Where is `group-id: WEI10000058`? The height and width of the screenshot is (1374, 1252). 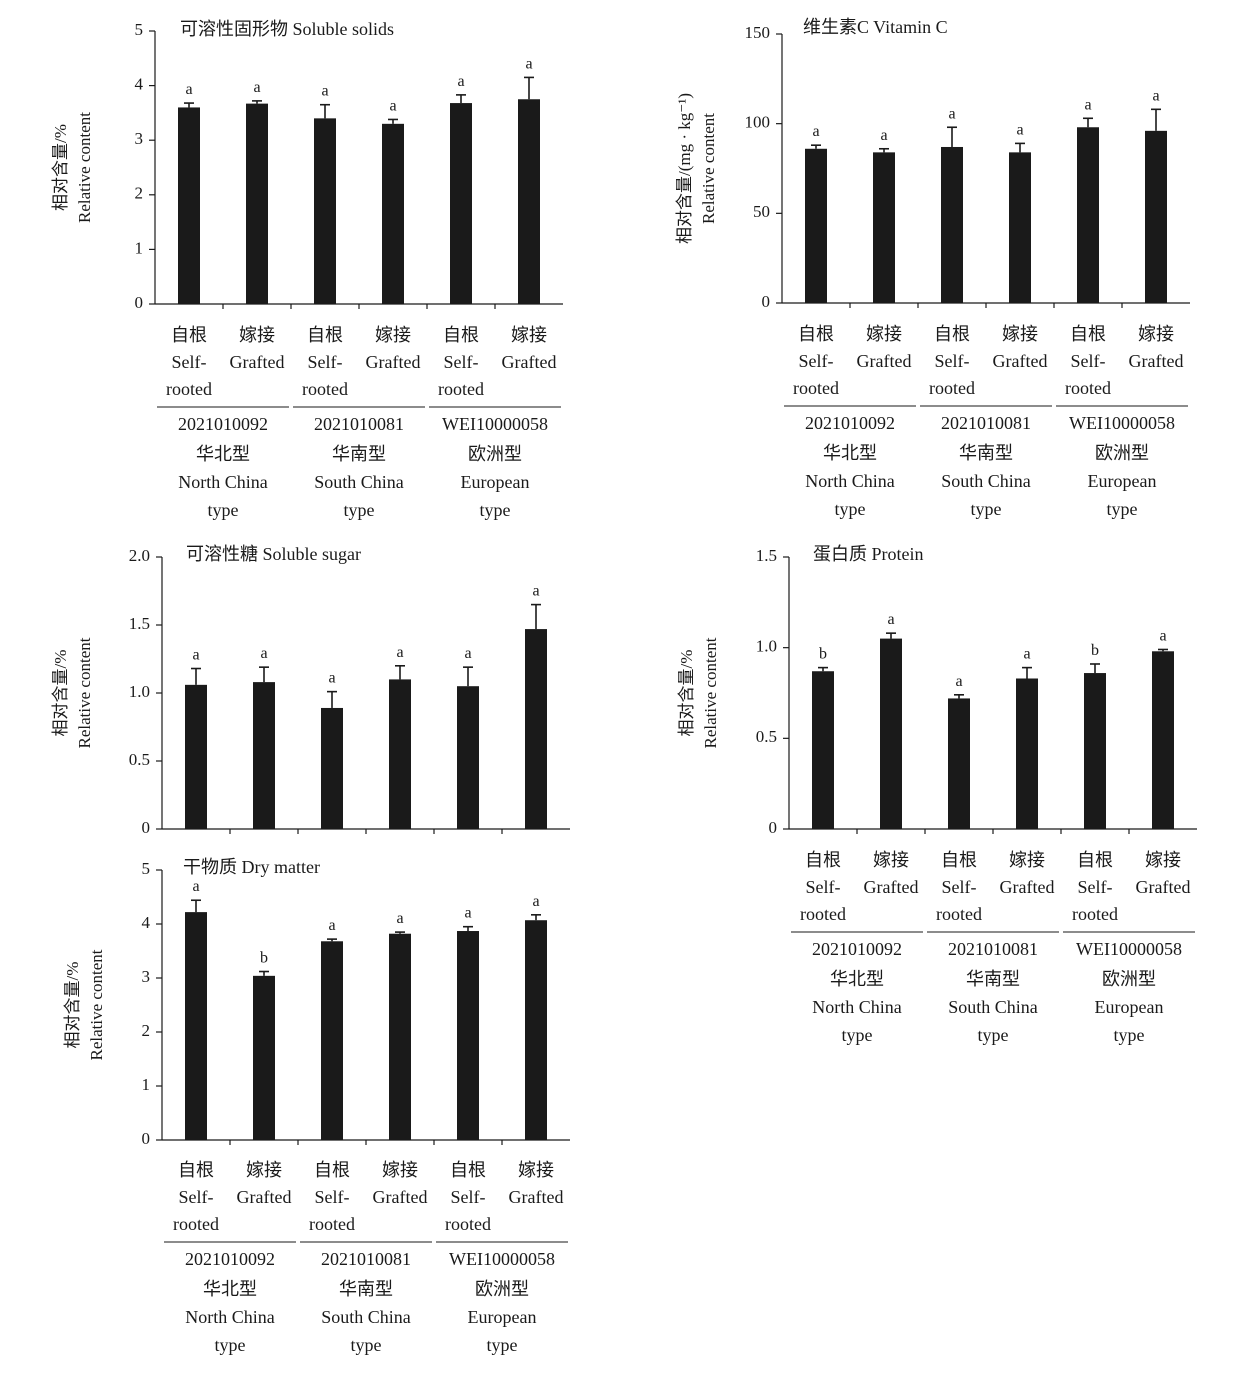 group-id: WEI10000058 is located at coordinates (495, 424).